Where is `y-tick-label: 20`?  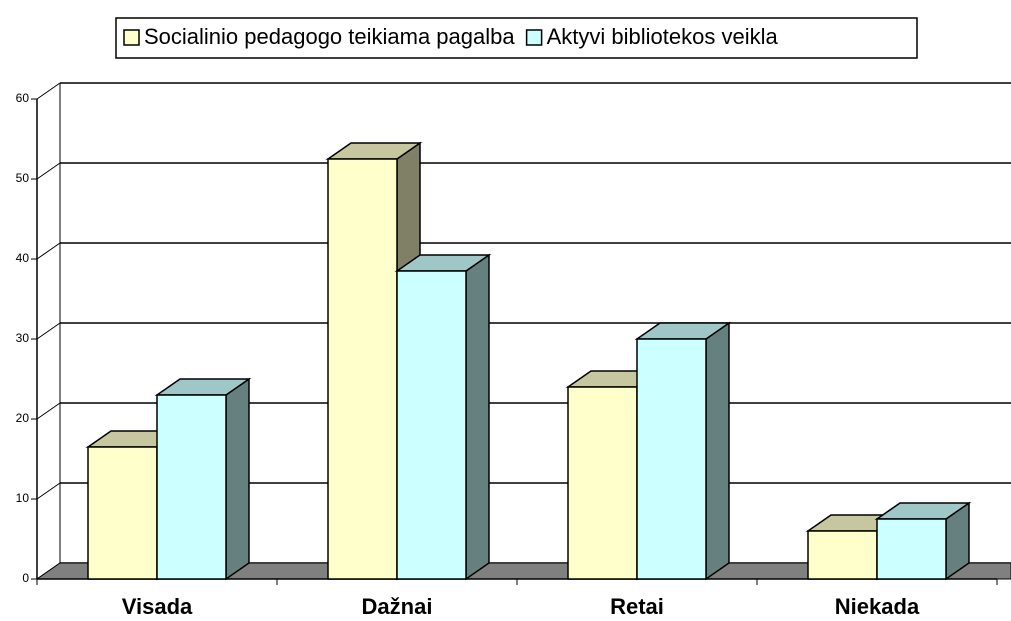
y-tick-label: 20 is located at coordinates (23, 418).